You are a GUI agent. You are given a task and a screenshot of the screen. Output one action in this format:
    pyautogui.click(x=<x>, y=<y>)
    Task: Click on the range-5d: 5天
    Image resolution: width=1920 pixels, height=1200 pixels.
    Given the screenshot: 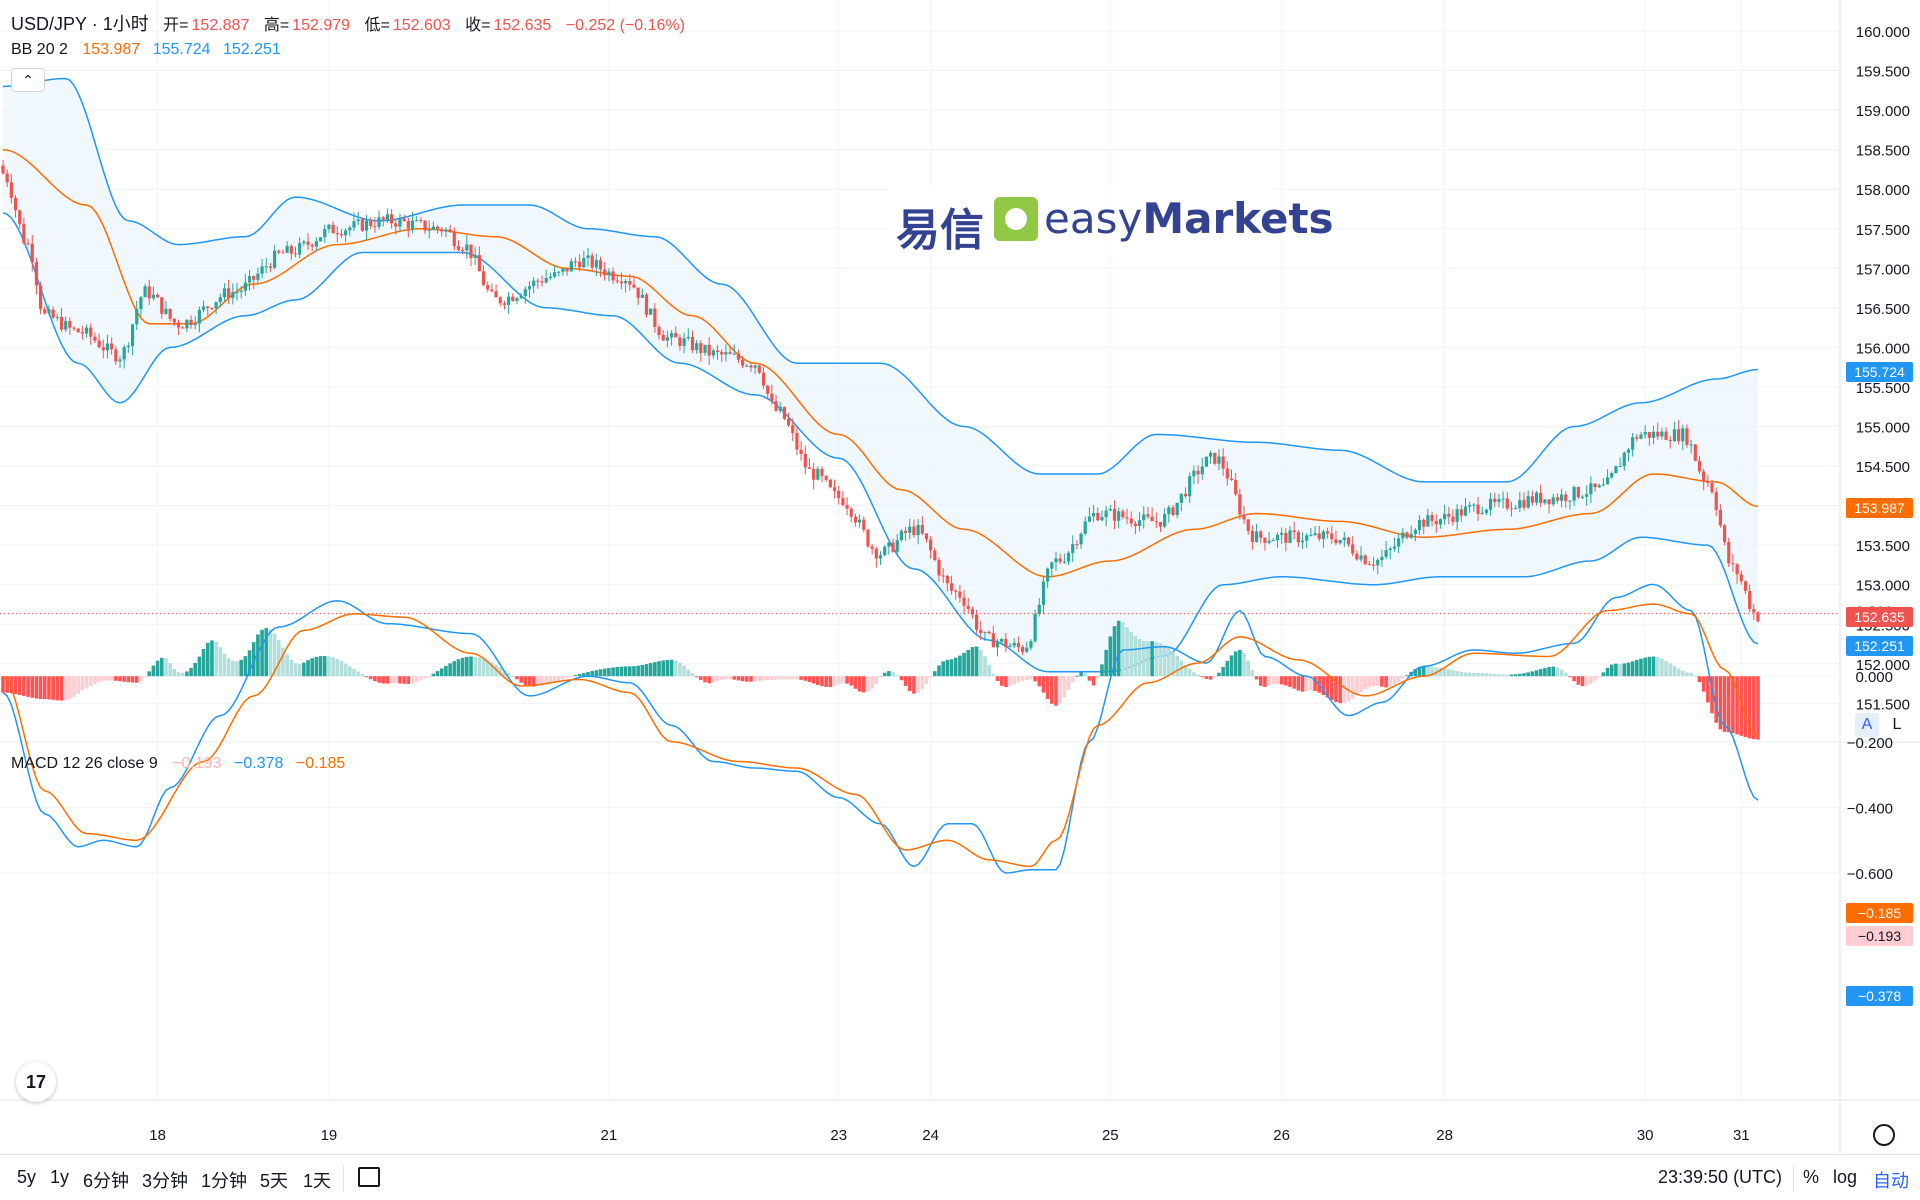 What is the action you would take?
    pyautogui.click(x=274, y=1181)
    